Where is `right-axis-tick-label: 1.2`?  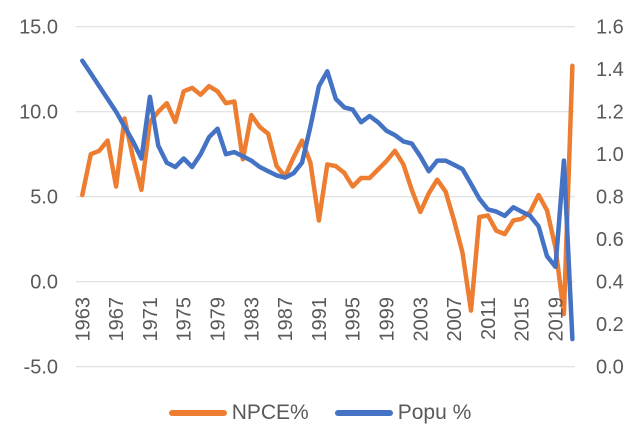 right-axis-tick-label: 1.2 is located at coordinates (610, 113).